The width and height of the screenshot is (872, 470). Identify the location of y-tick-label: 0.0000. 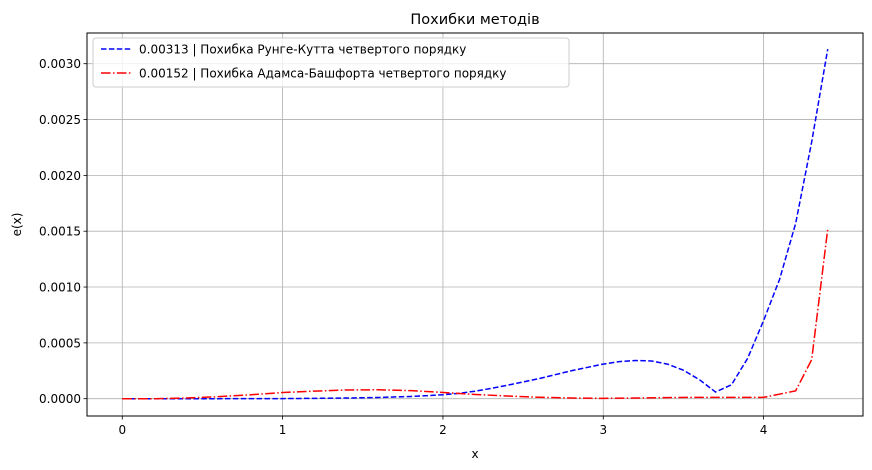
(60, 399).